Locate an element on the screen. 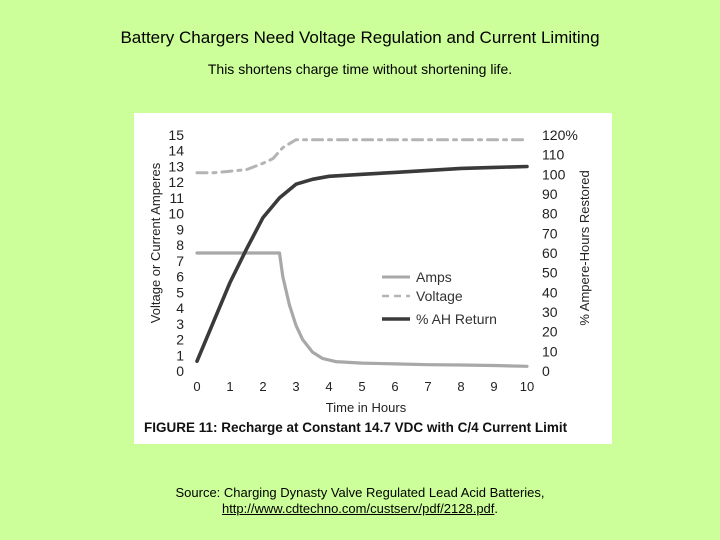 Image resolution: width=720 pixels, height=540 pixels. y-tick-label: 3 is located at coordinates (180, 324).